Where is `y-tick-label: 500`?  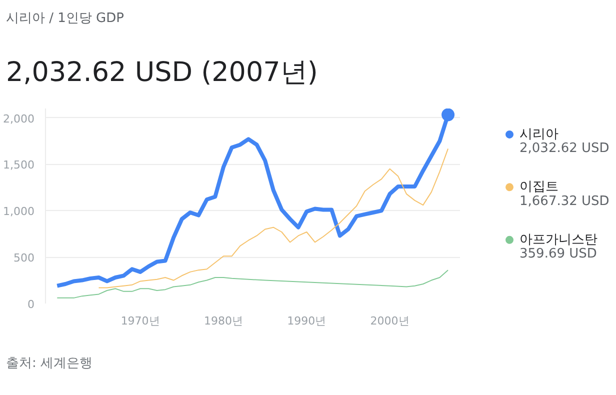 y-tick-label: 500 is located at coordinates (24, 258).